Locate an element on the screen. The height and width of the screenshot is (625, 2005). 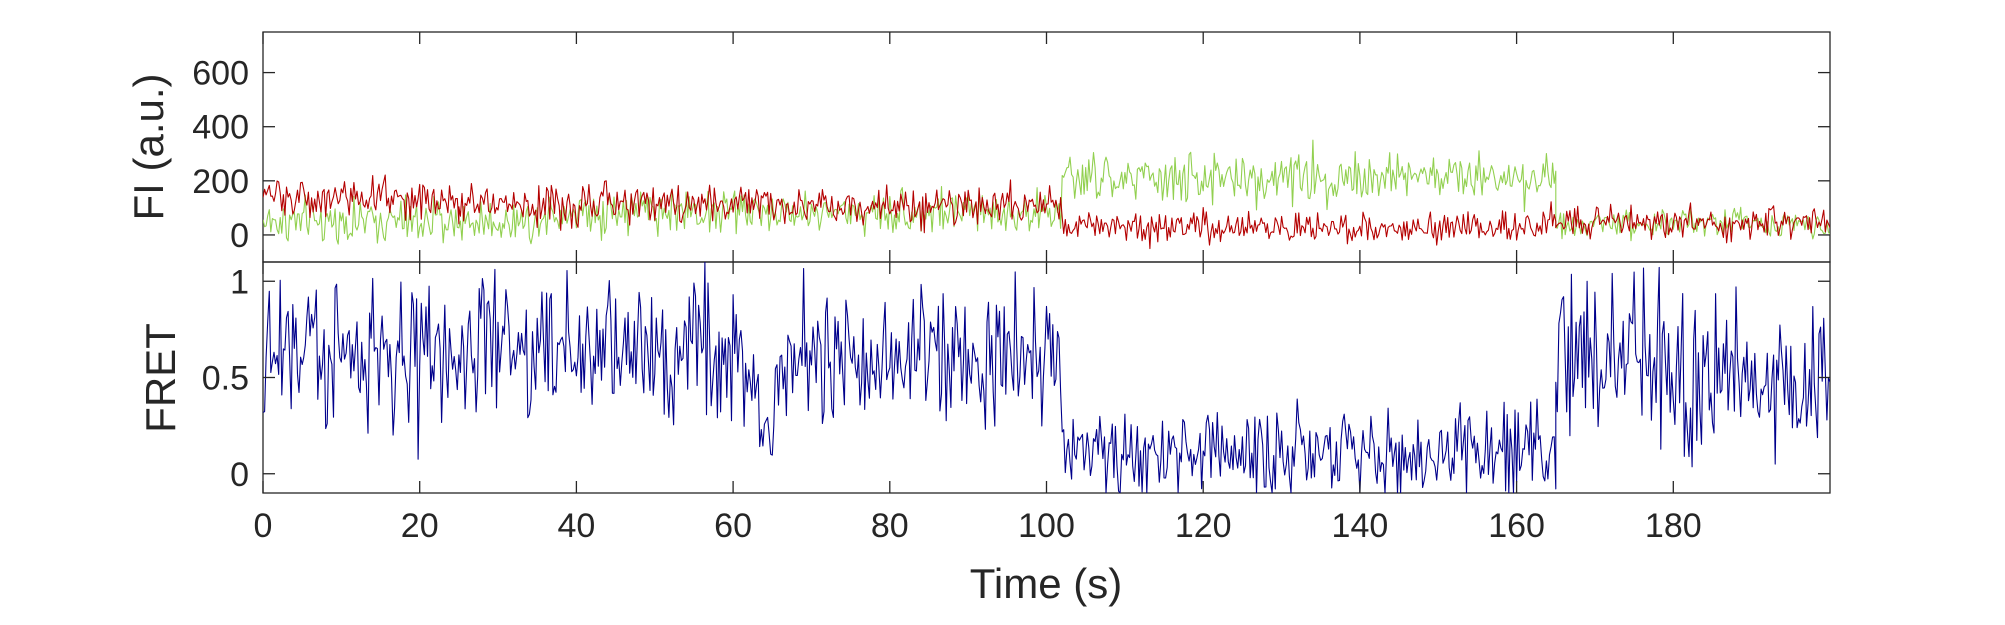
fret-y-axis-label: FRET is located at coordinates (160, 378).